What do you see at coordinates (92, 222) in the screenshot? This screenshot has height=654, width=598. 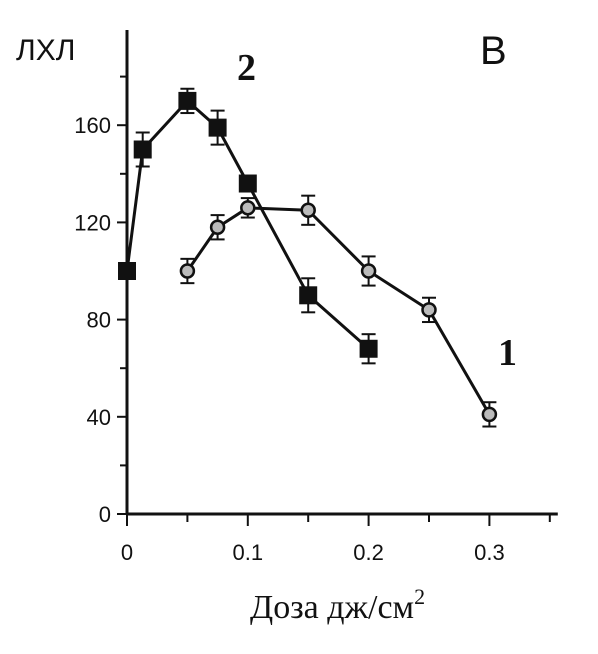 I see `y-tick-label: 120` at bounding box center [92, 222].